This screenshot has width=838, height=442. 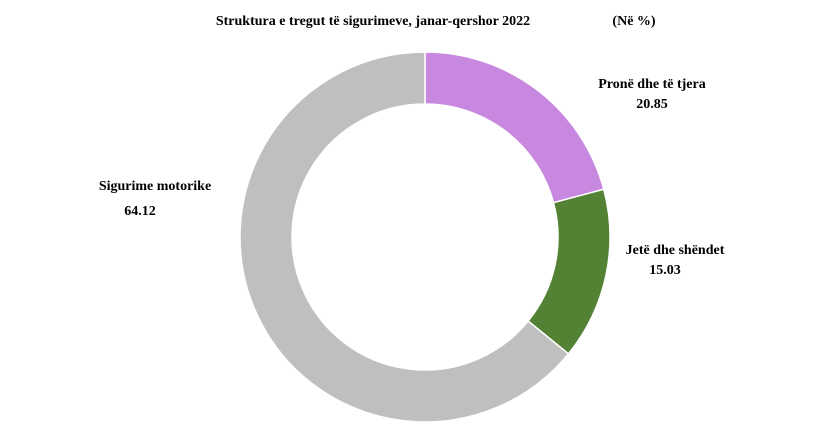 What do you see at coordinates (633, 21) in the screenshot?
I see `unit-label: (Në %)` at bounding box center [633, 21].